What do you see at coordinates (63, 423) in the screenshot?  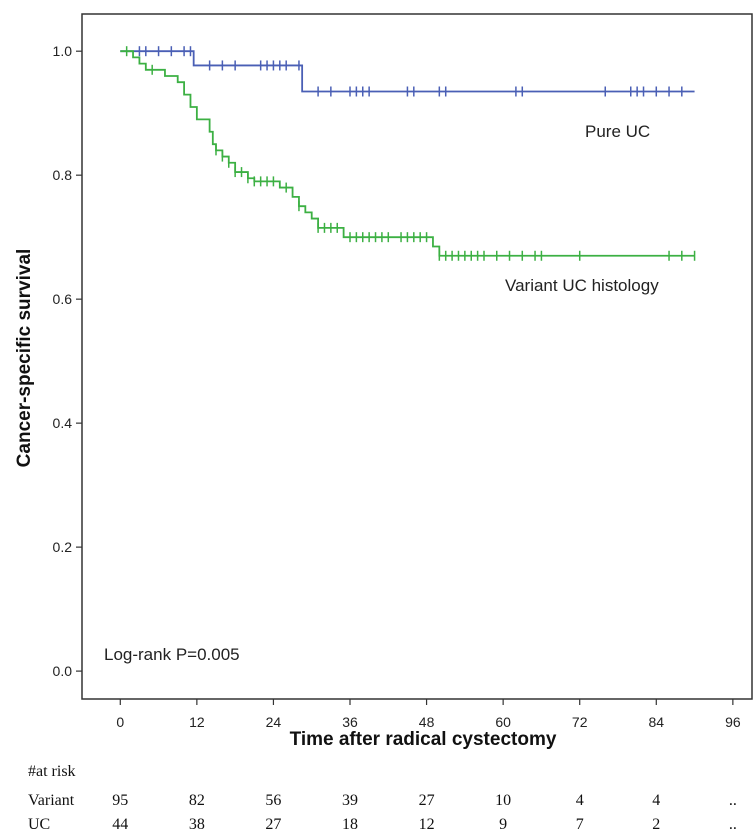 I see `y-tick-label: 0.4` at bounding box center [63, 423].